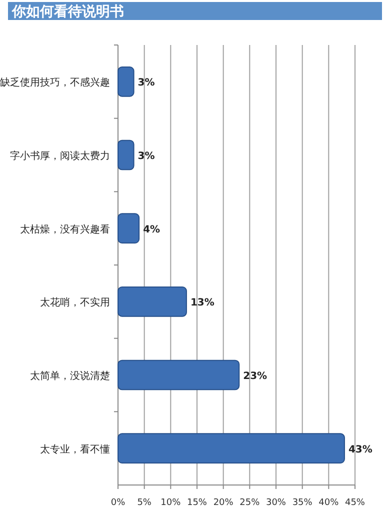 The image size is (390, 515). What do you see at coordinates (75, 449) in the screenshot?
I see `y-tick-label: 太专业，看不懂` at bounding box center [75, 449].